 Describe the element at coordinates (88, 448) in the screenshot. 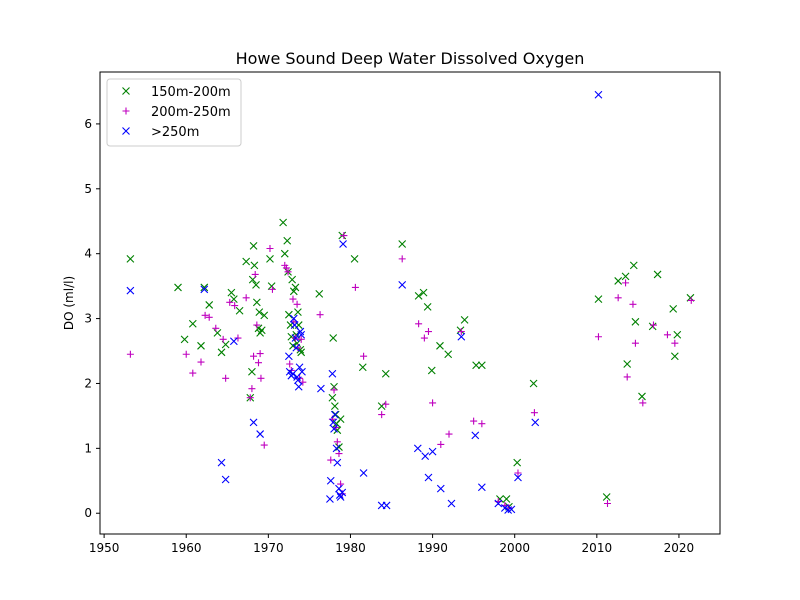

I see `y-tick-label: 1` at that location.